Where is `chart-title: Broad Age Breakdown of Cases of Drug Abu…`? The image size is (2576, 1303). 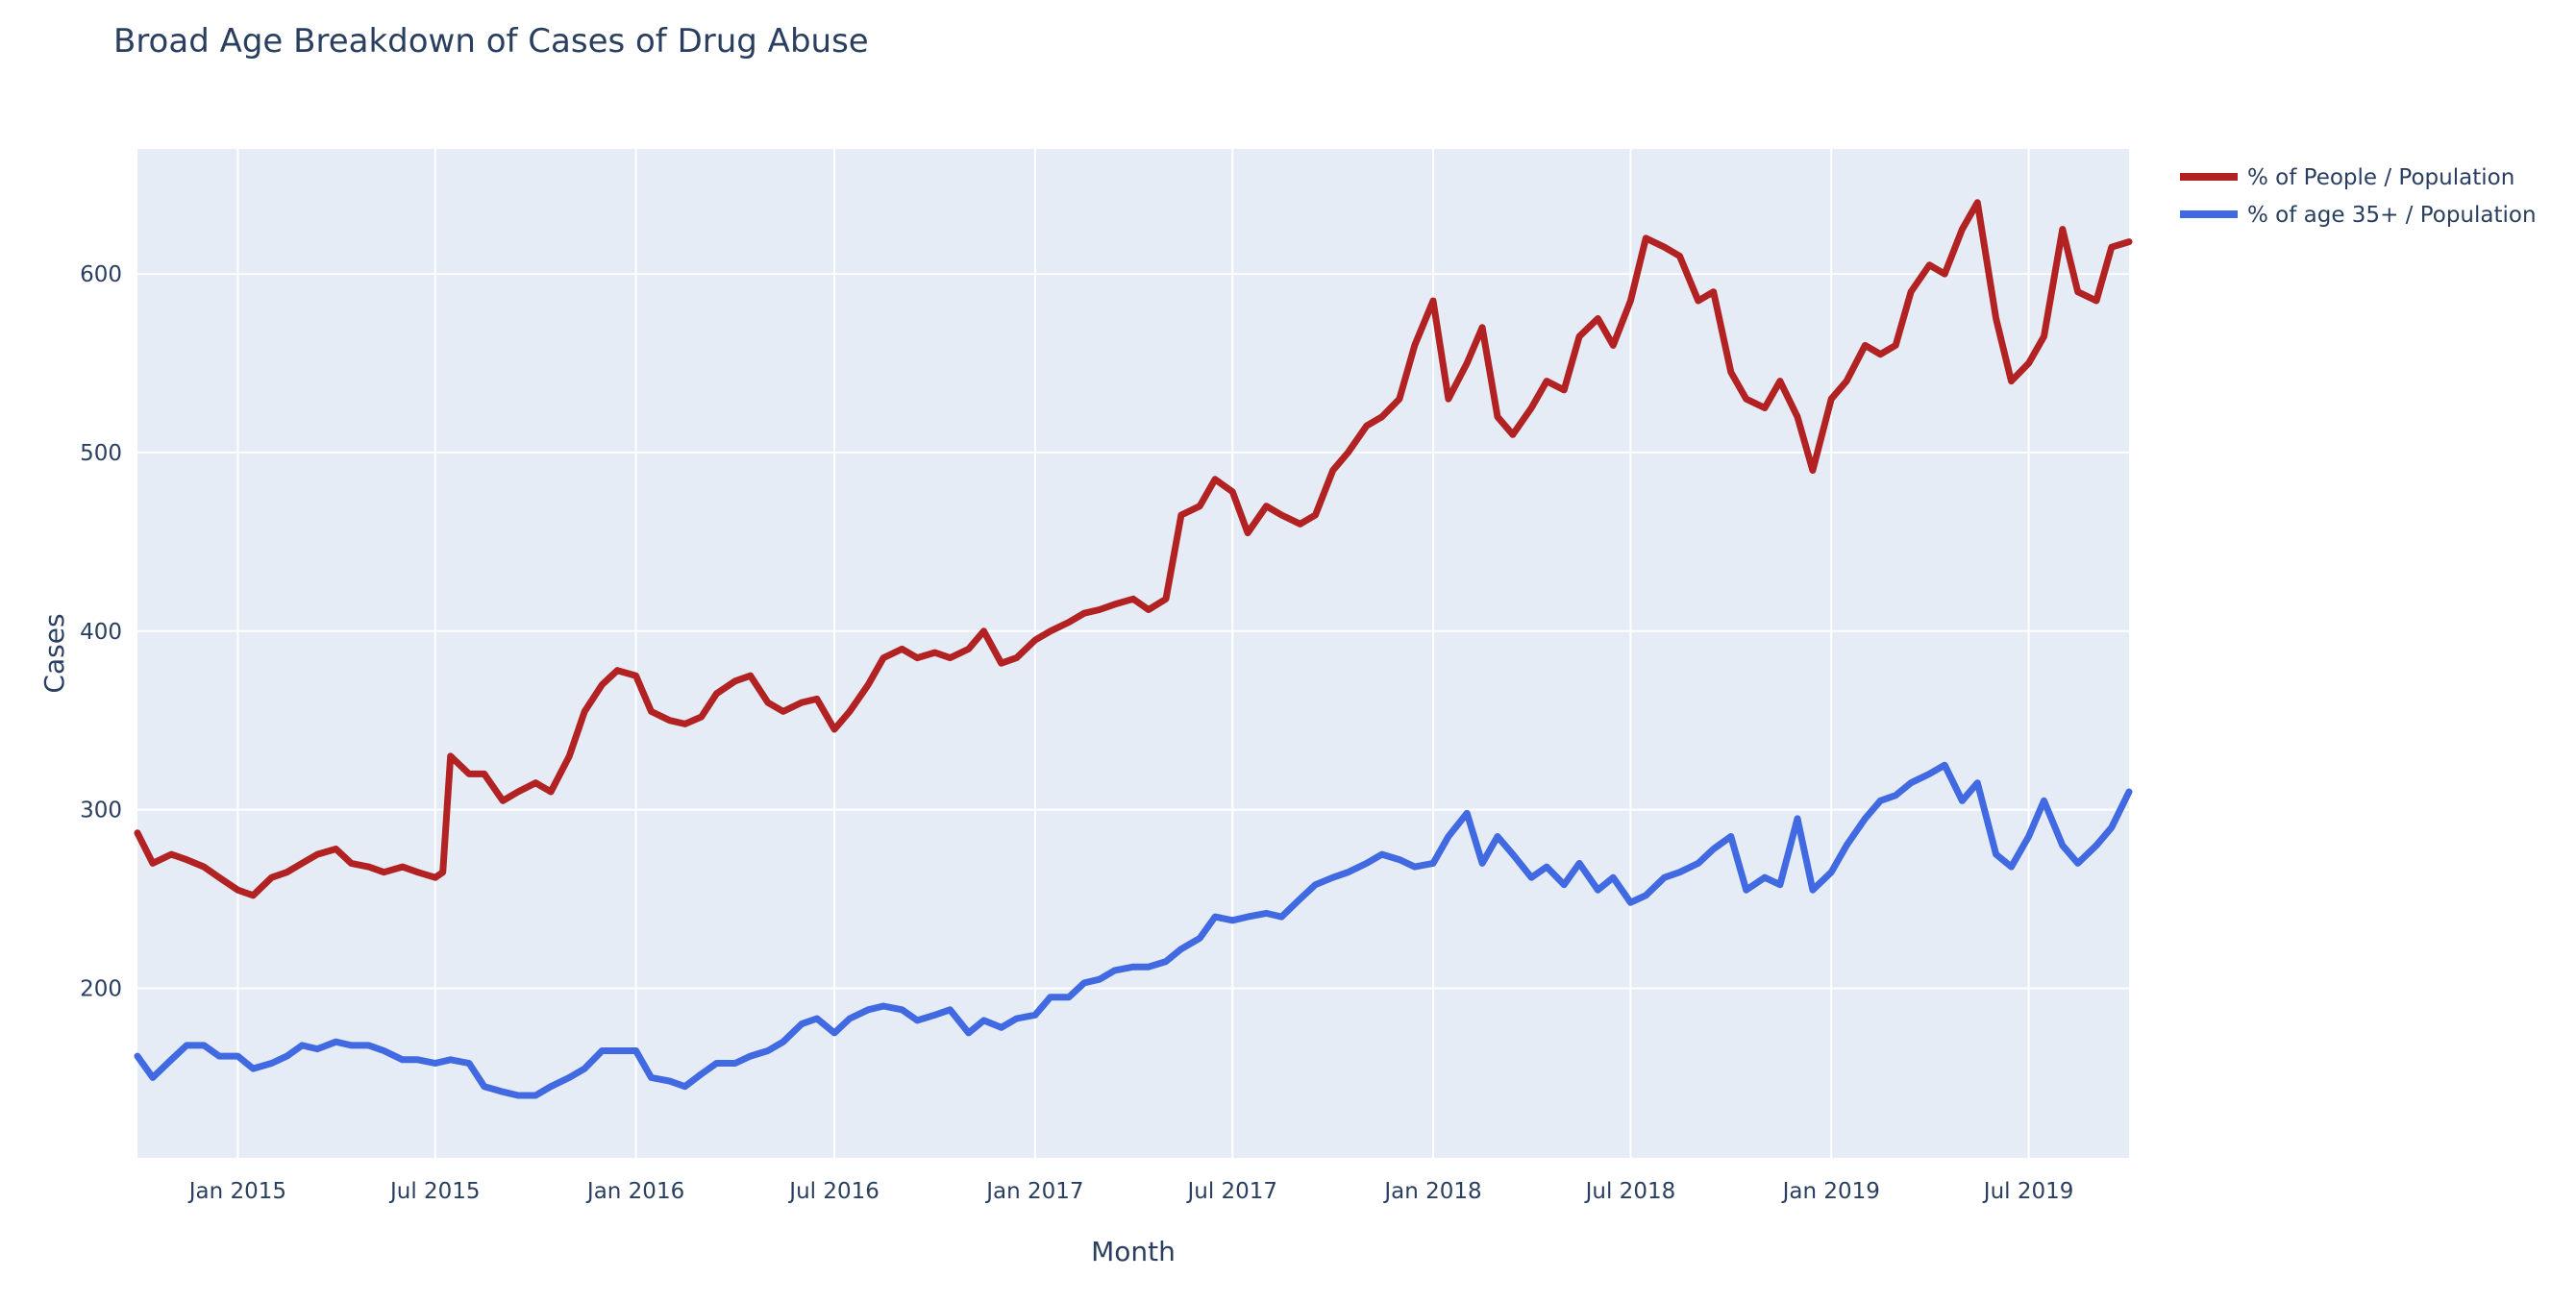 chart-title: Broad Age Breakdown of Cases of Drug Abu… is located at coordinates (491, 42).